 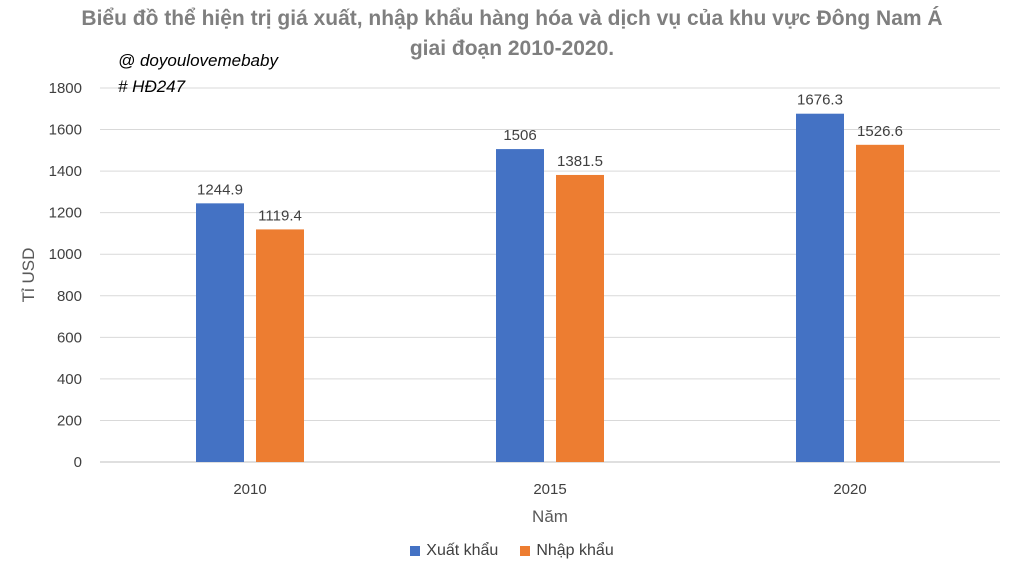 What do you see at coordinates (65, 254) in the screenshot?
I see `y-tick-label: 1000` at bounding box center [65, 254].